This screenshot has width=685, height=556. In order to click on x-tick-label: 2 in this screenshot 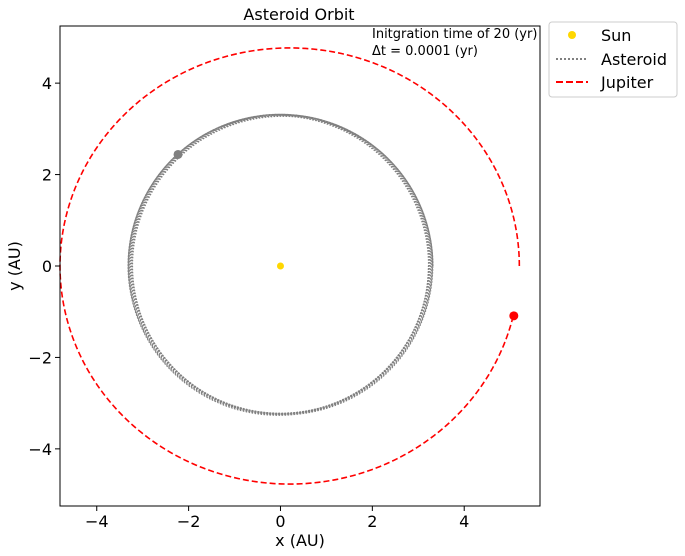, I will do `click(372, 521)`.